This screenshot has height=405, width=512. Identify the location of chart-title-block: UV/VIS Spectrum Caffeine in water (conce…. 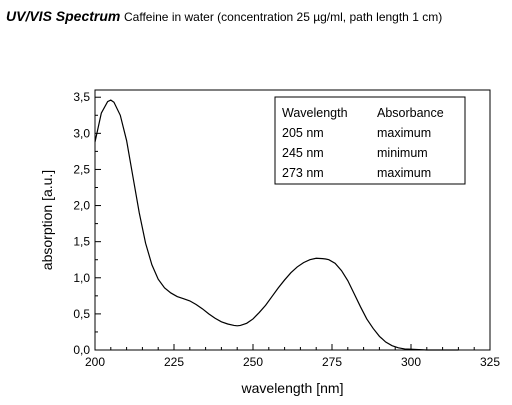
(224, 16).